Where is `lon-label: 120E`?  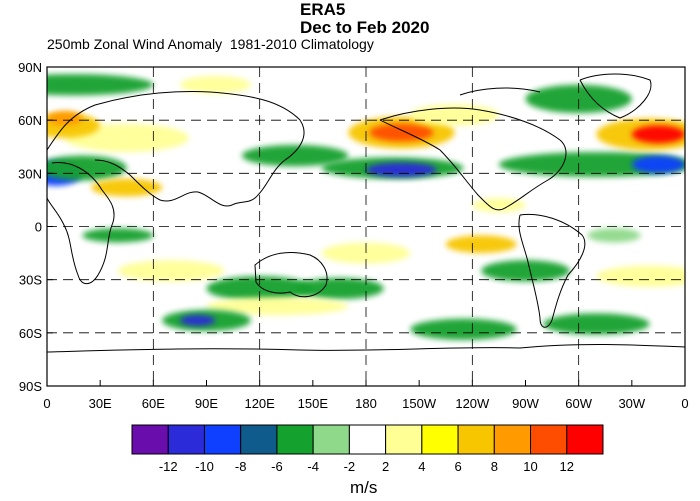 lon-label: 120E is located at coordinates (259, 403).